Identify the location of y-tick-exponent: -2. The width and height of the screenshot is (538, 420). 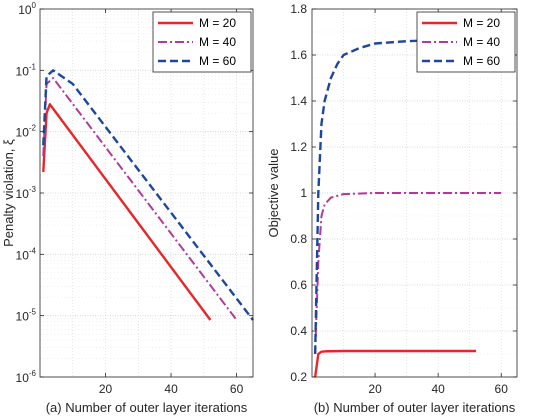
(33, 128).